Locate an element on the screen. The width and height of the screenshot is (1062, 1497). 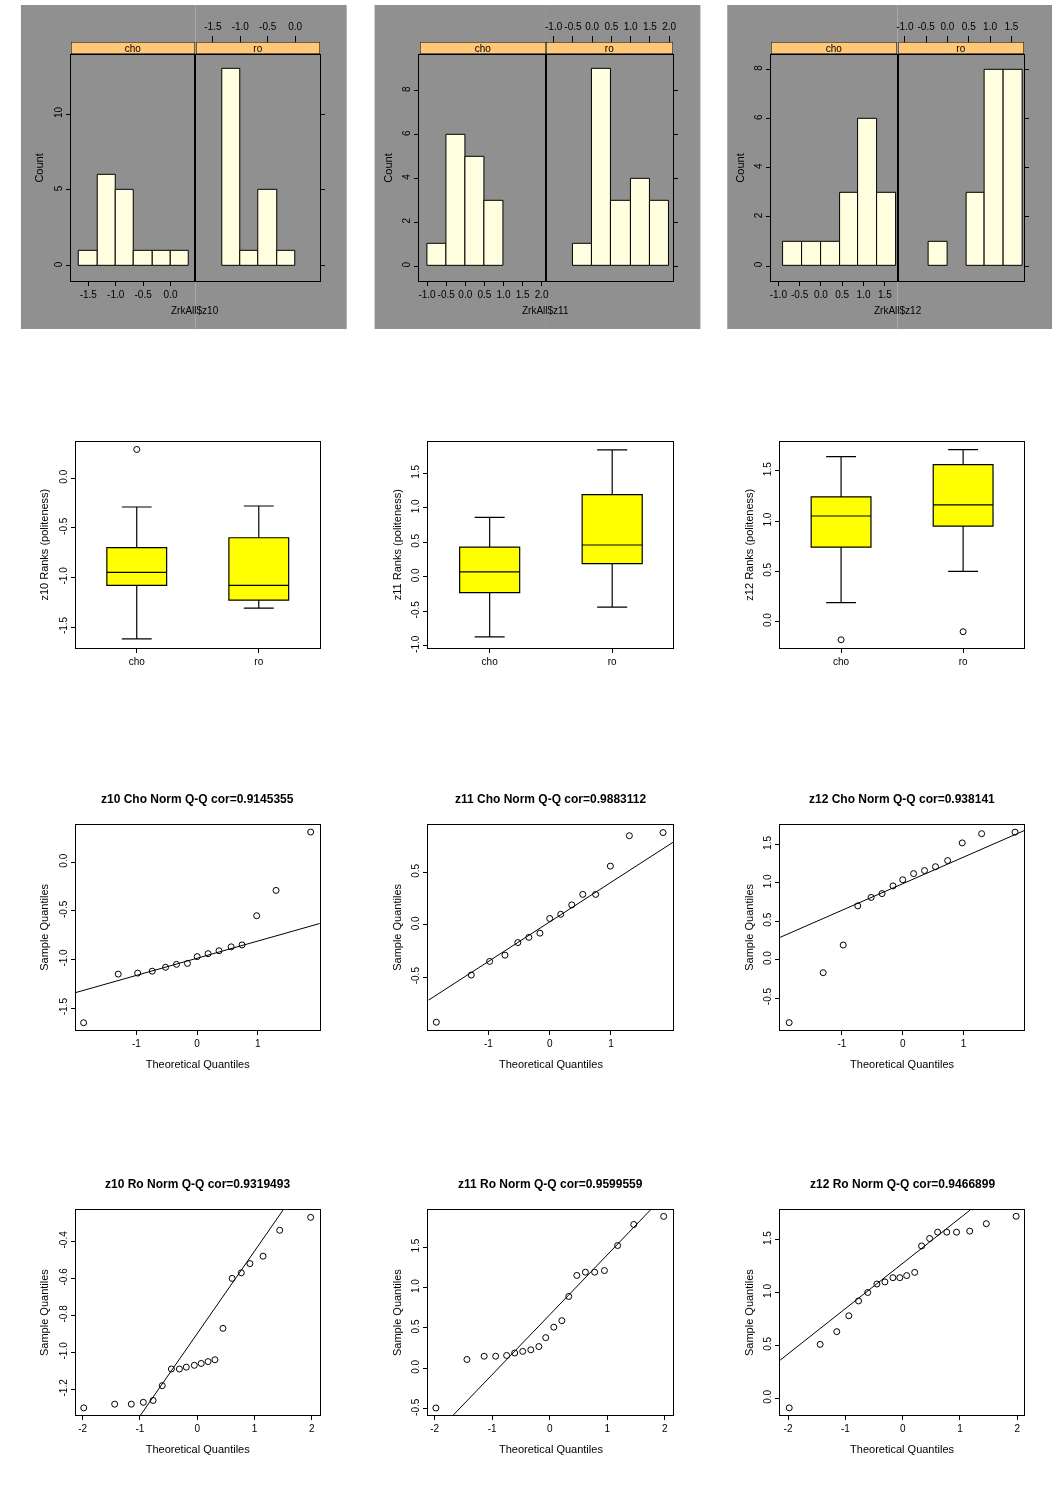
y-tick-label: 2 is located at coordinates (407, 220).